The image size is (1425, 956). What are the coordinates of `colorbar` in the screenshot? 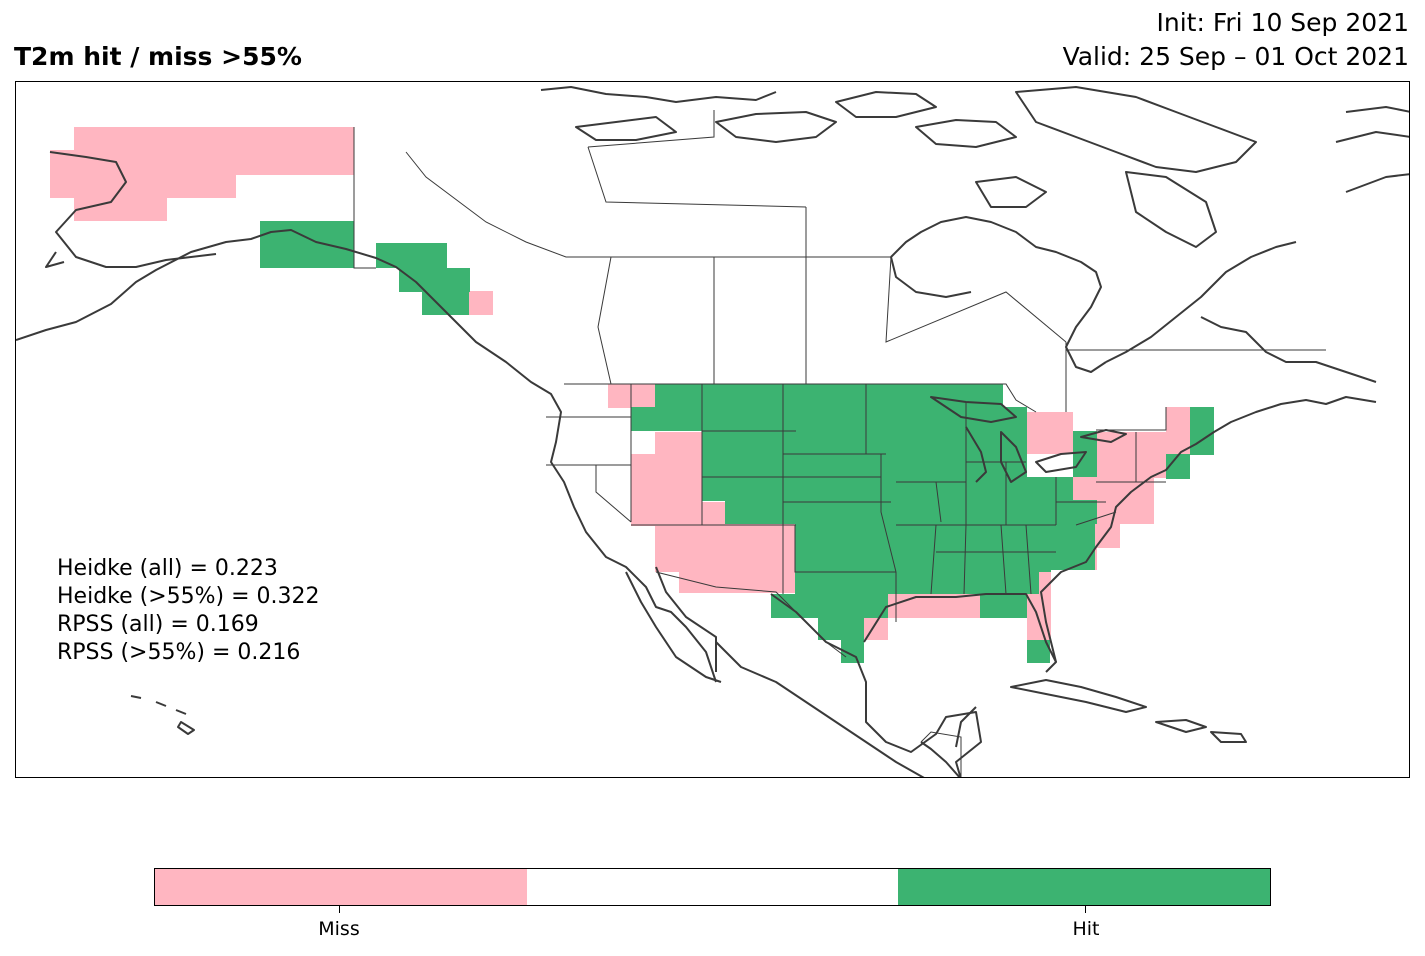 It's located at (712, 887).